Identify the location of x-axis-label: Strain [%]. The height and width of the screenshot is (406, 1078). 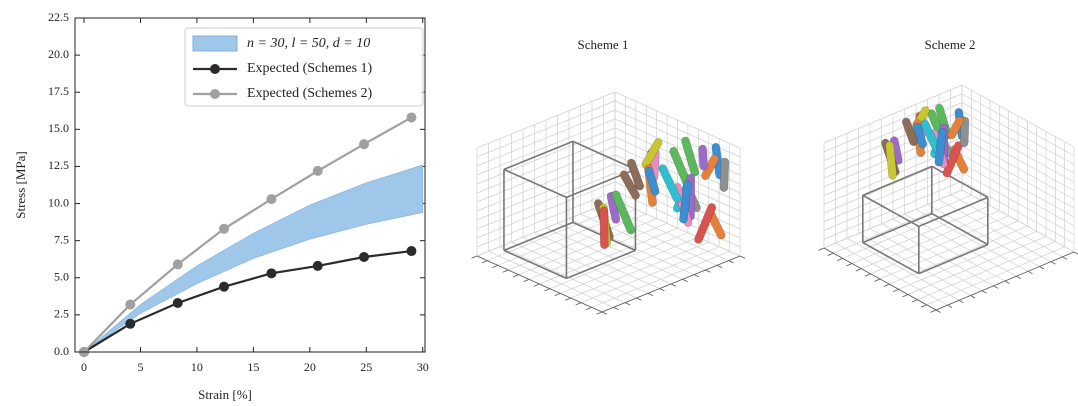
(225, 394).